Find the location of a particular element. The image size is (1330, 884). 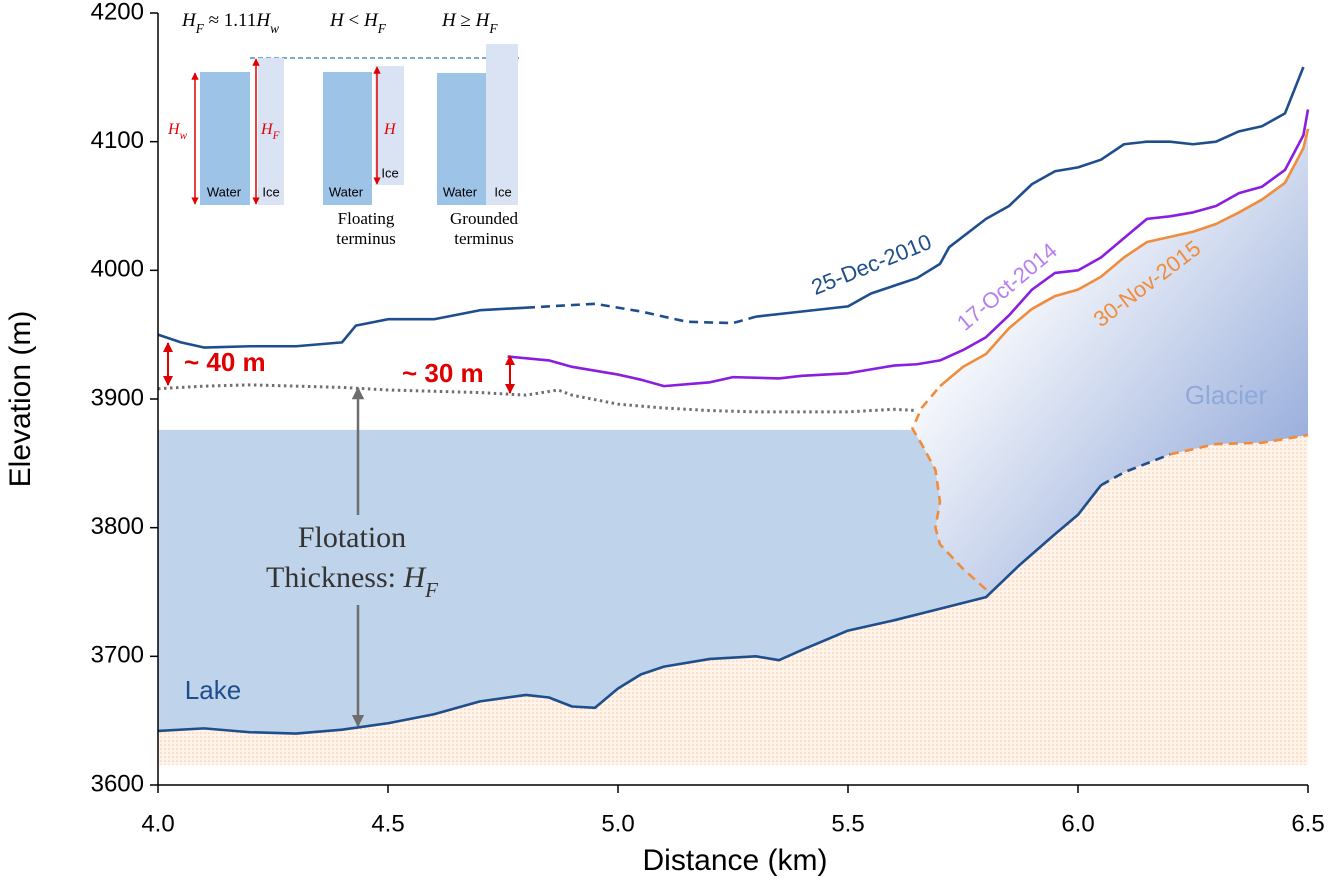

y-axis-label: Elevation (m) is located at coordinates (20, 399).